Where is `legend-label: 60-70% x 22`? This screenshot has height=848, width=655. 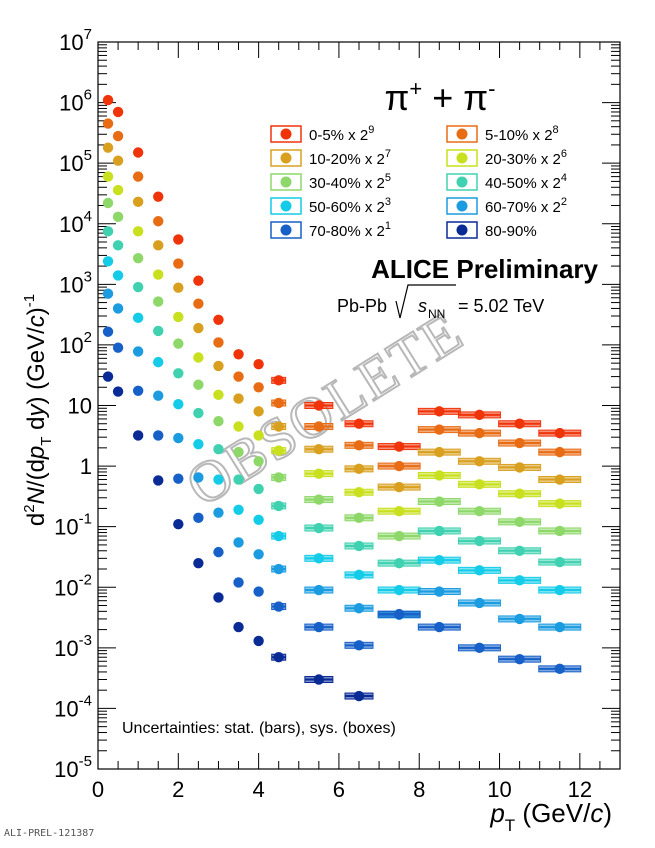 legend-label: 60-70% x 22 is located at coordinates (526, 206).